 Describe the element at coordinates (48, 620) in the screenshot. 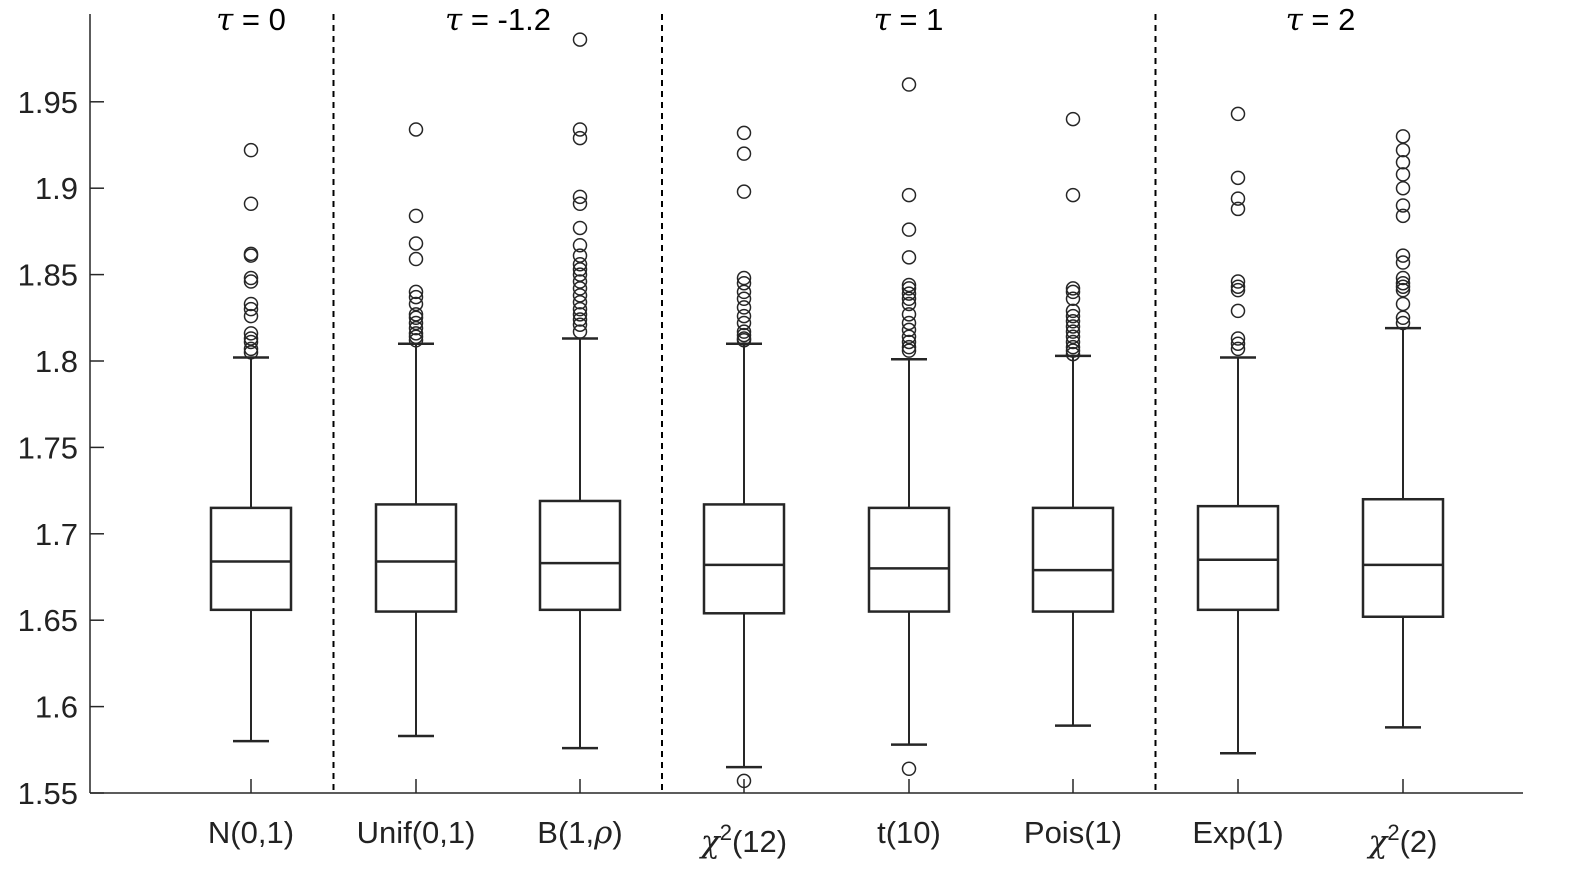

I see `y-tick-label: 1.65` at that location.